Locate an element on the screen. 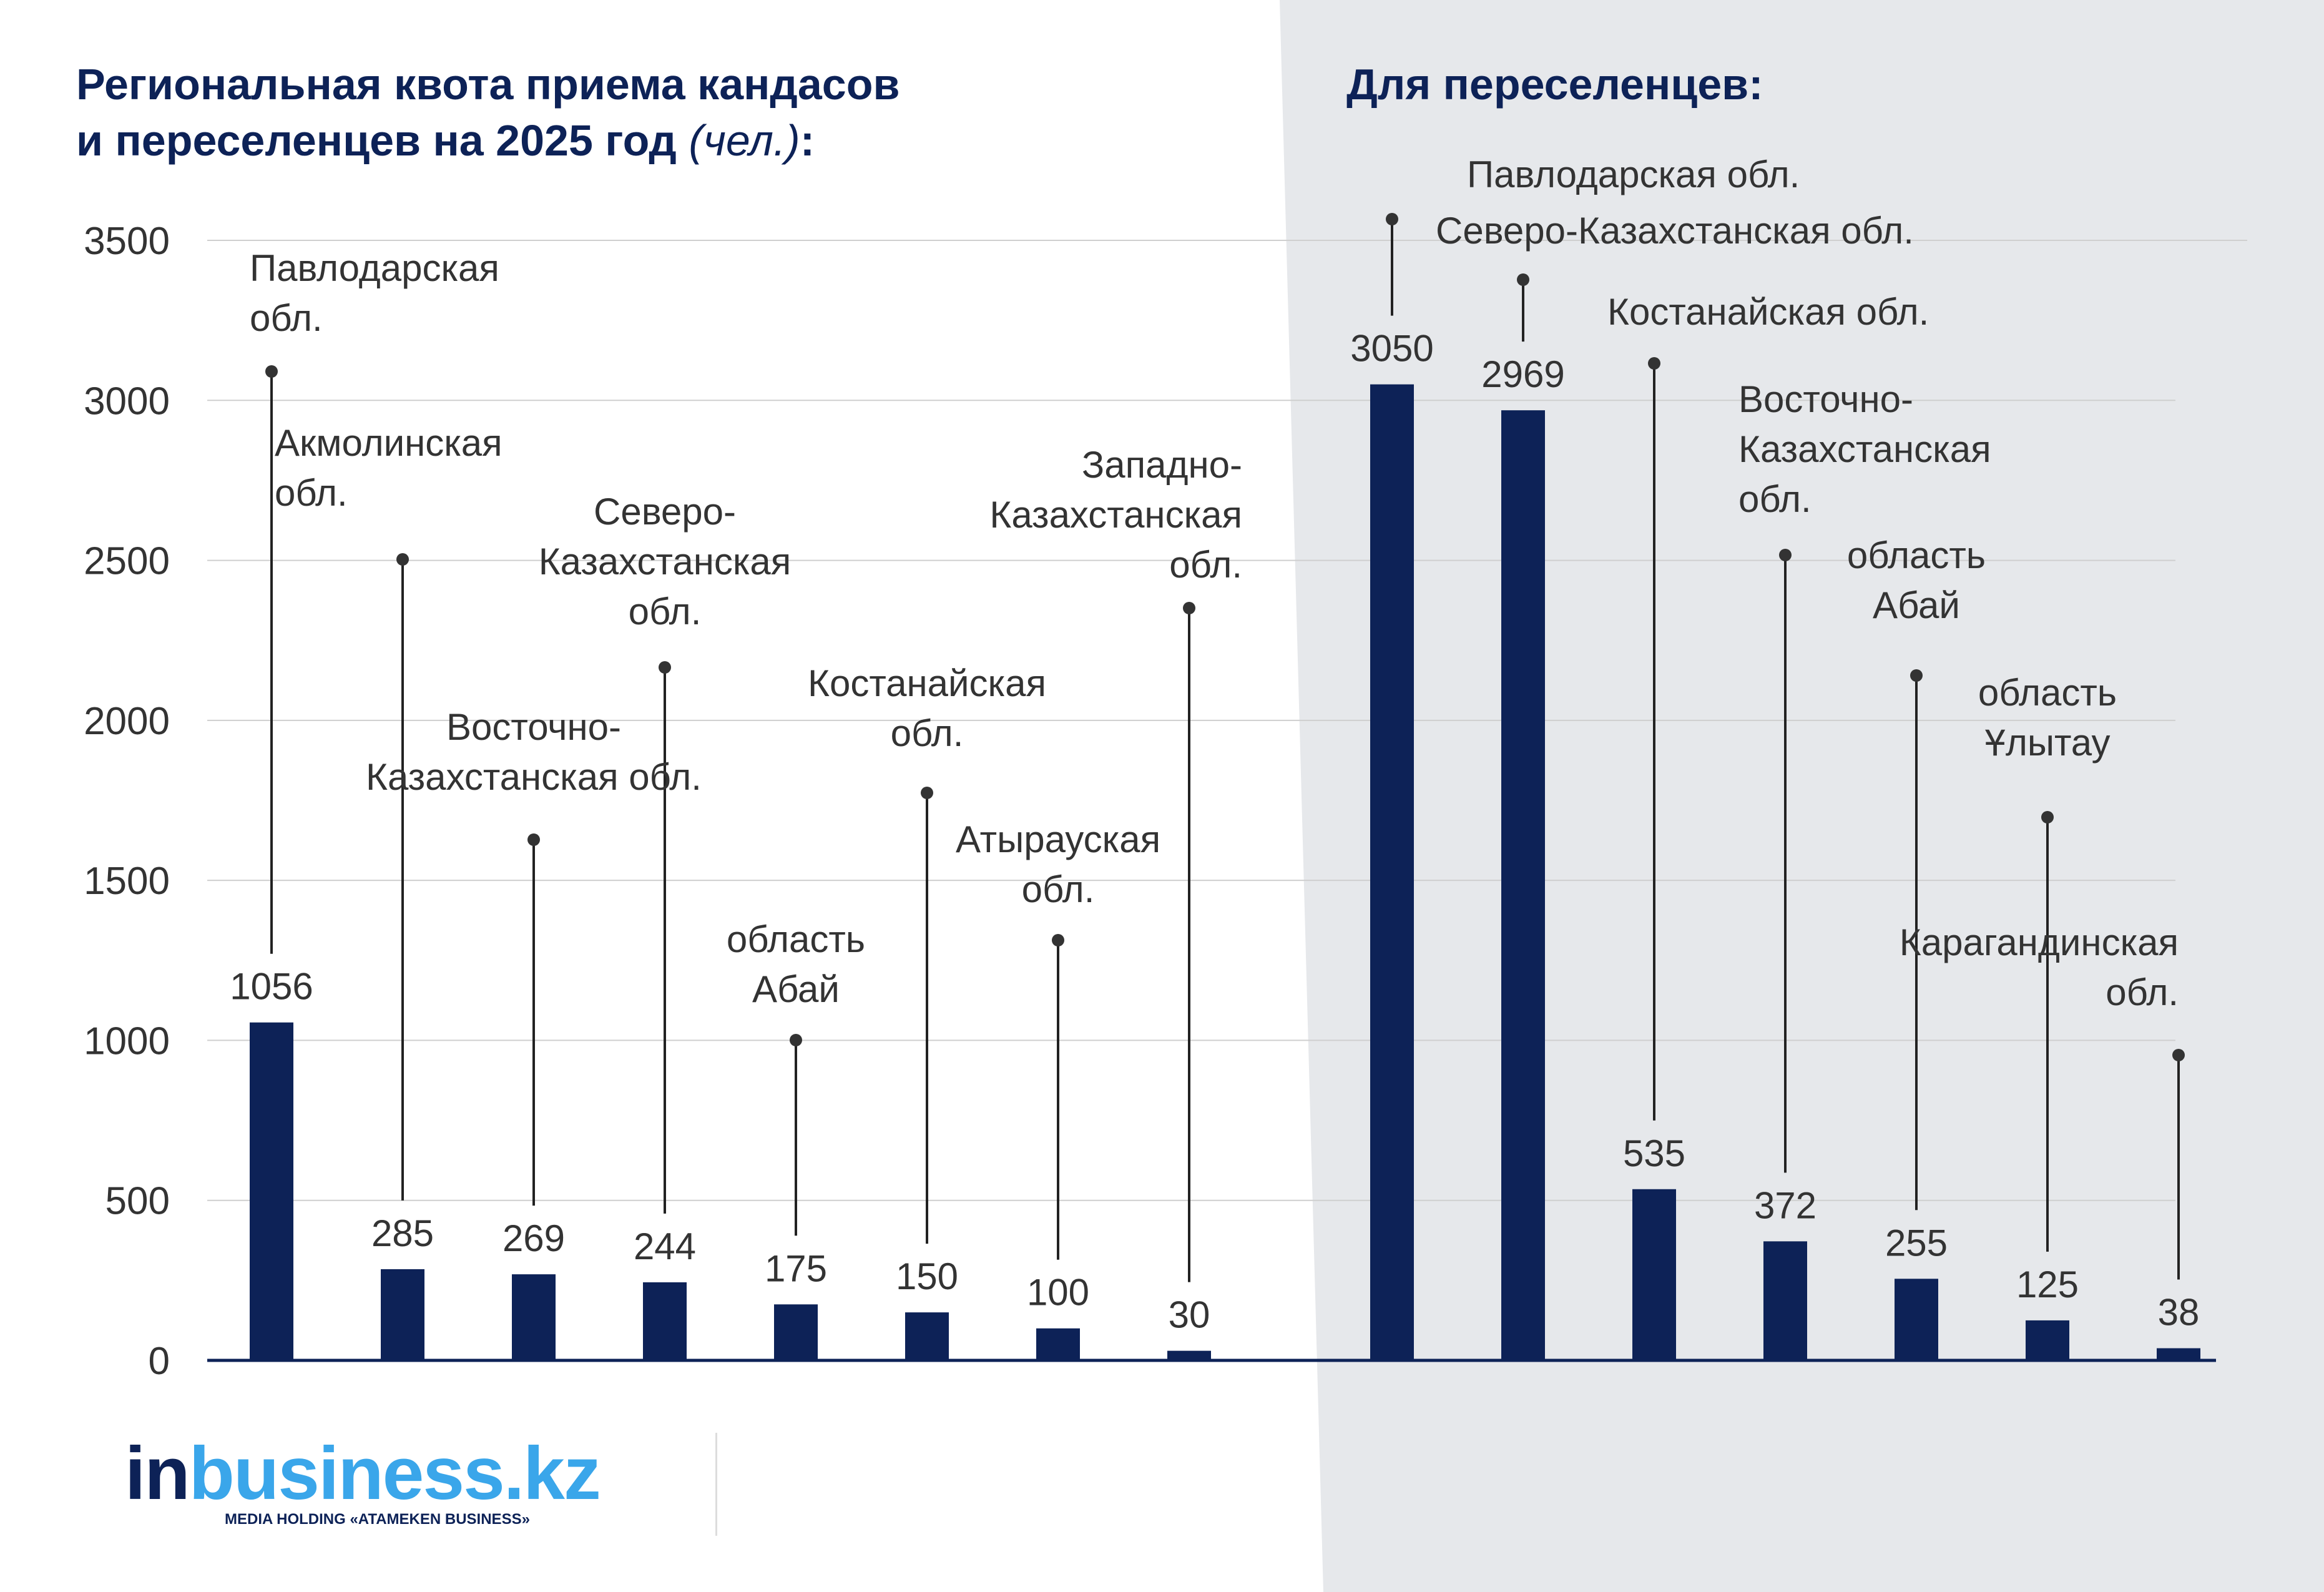 Image resolution: width=2324 pixels, height=1592 pixels. logo-business-kz: business.kz is located at coordinates (395, 1473).